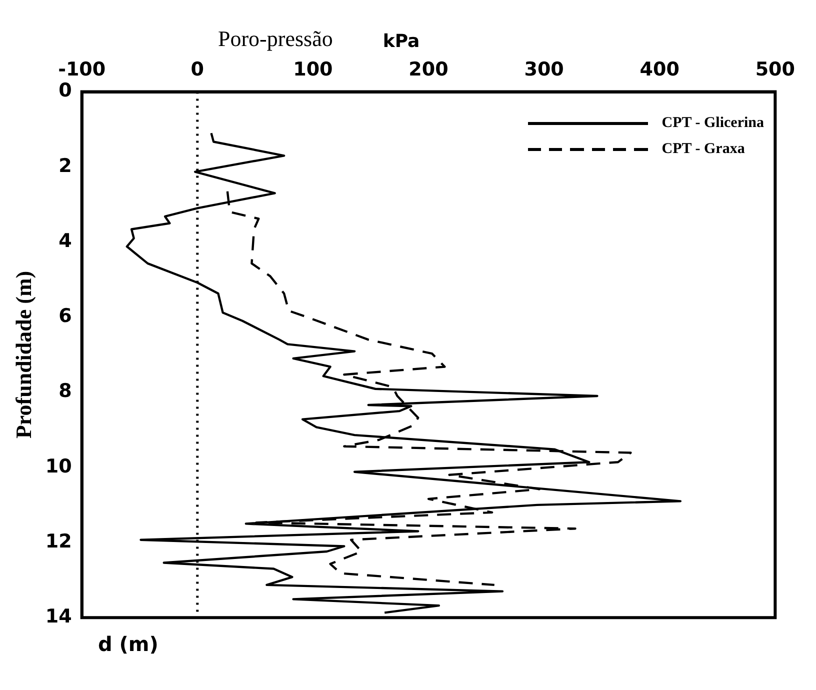 The width and height of the screenshot is (816, 690). Describe the element at coordinates (65, 91) in the screenshot. I see `y-tick-label: 0` at that location.